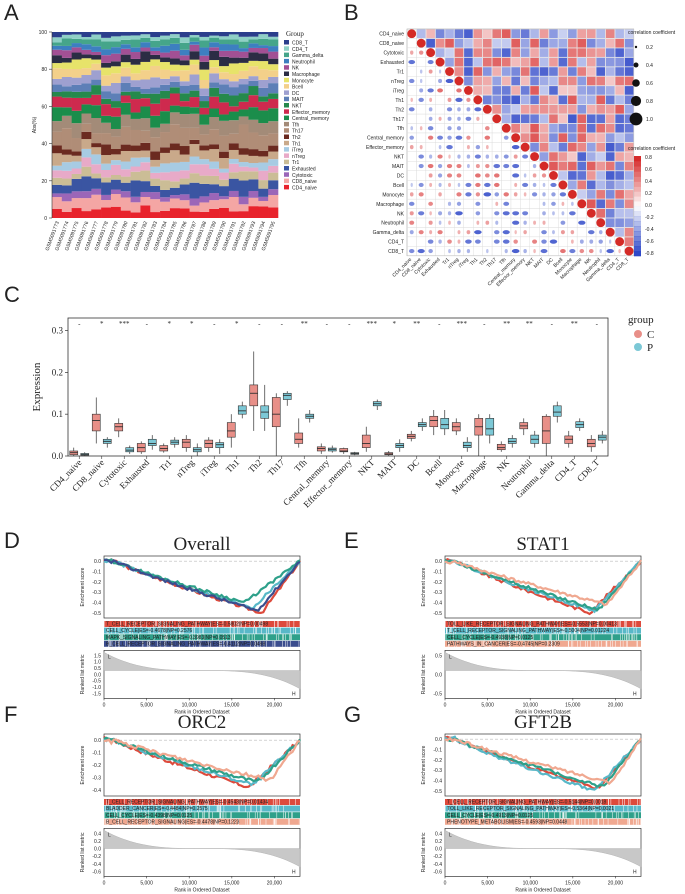  I want to click on row-label: Exhausted, so click(392, 63).